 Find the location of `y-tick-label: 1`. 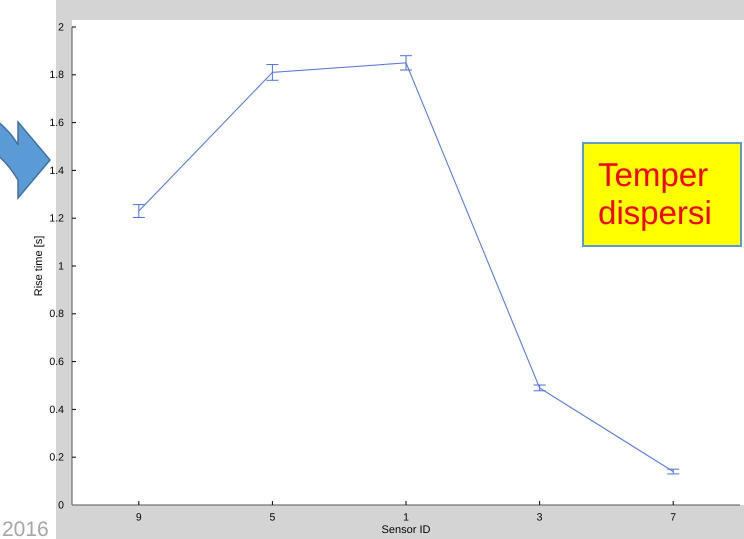

y-tick-label: 1 is located at coordinates (61, 266).